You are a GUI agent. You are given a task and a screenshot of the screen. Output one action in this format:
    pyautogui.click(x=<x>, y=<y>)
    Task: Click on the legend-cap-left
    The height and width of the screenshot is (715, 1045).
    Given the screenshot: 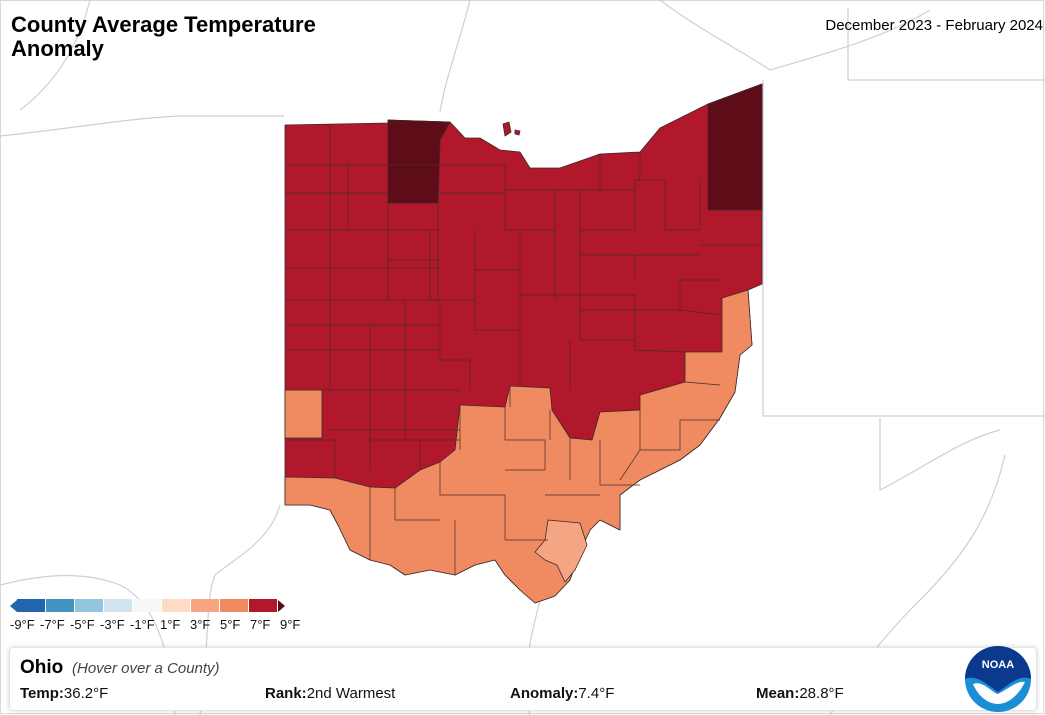 What is the action you would take?
    pyautogui.click(x=13, y=605)
    